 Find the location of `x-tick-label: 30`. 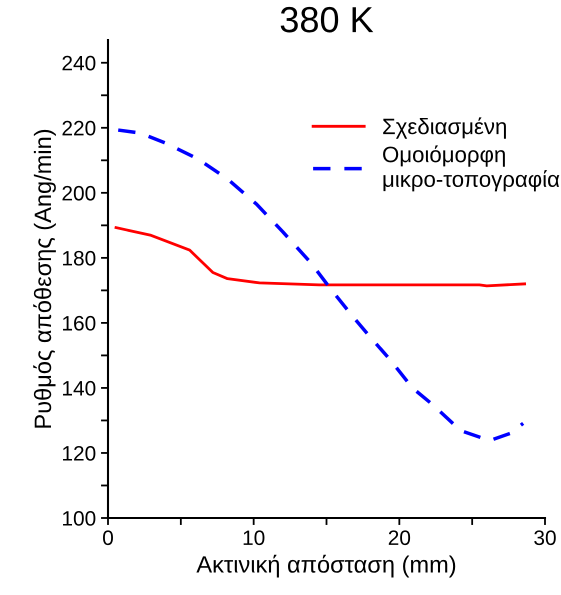

x-tick-label: 30 is located at coordinates (545, 538).